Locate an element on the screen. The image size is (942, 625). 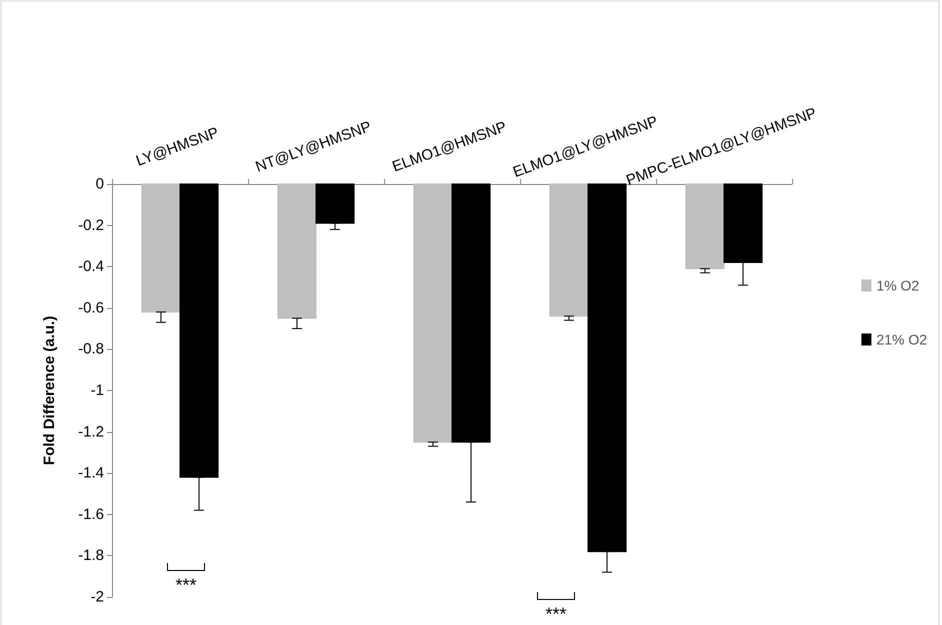
y-tick-label: -0.4 is located at coordinates (91, 267).